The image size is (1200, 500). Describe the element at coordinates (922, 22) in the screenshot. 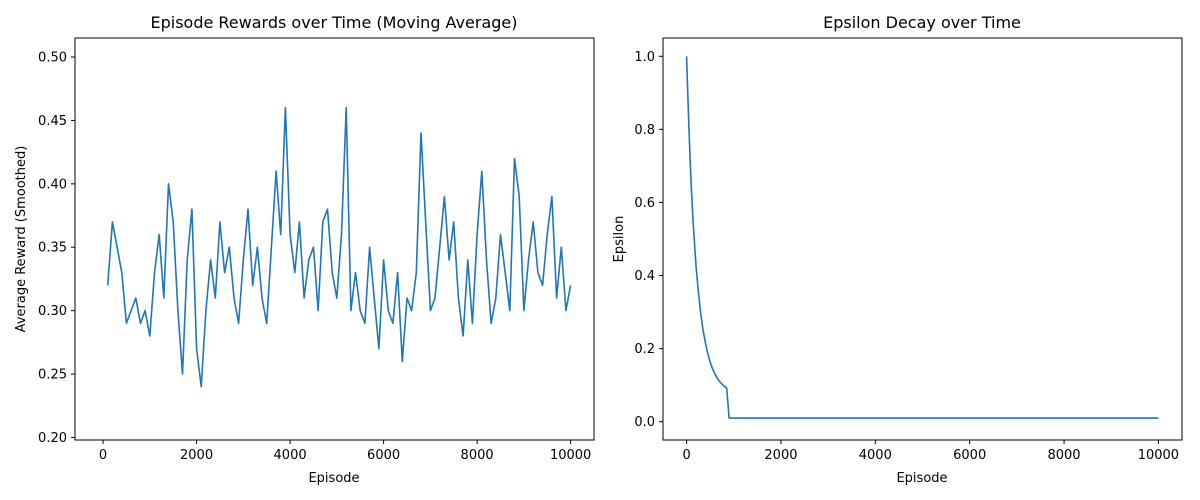

I see `epsilon-chart-title: Epsilon Decay over Time` at that location.